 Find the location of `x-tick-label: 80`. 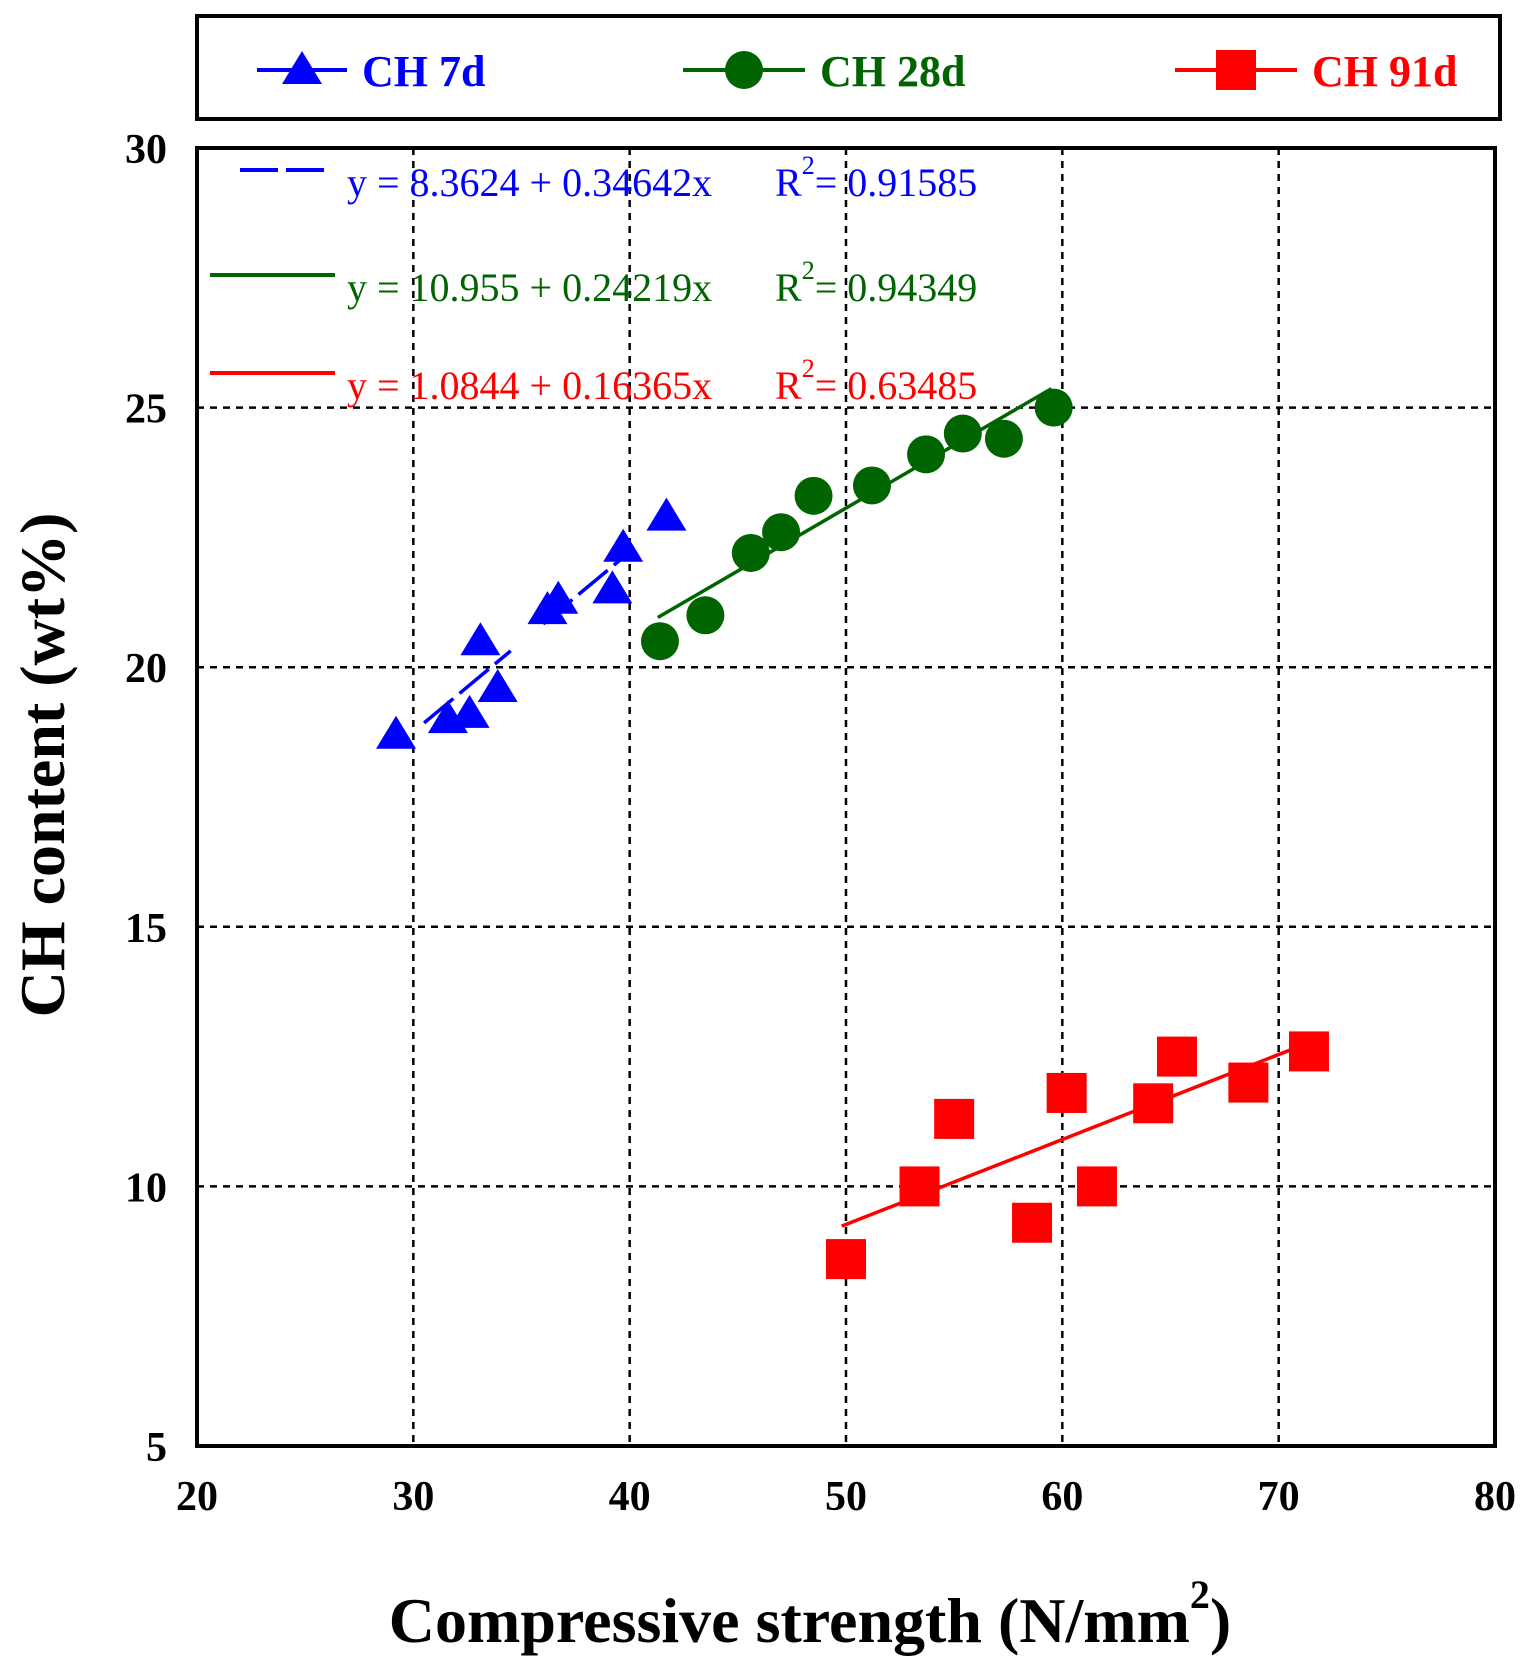

x-tick-label: 80 is located at coordinates (1495, 1497).